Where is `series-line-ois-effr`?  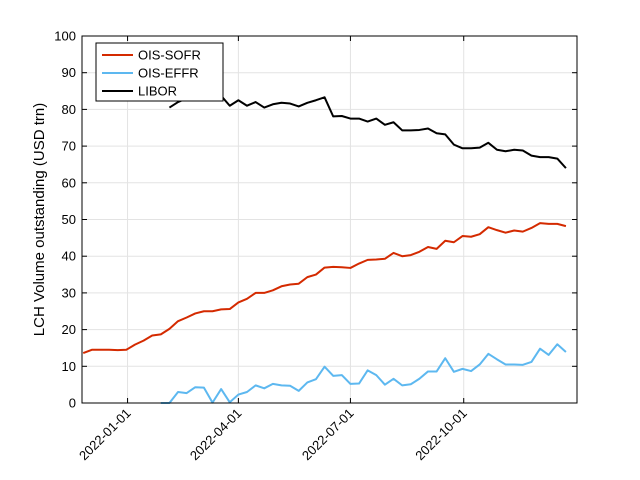 series-line-ois-effr is located at coordinates (363, 373).